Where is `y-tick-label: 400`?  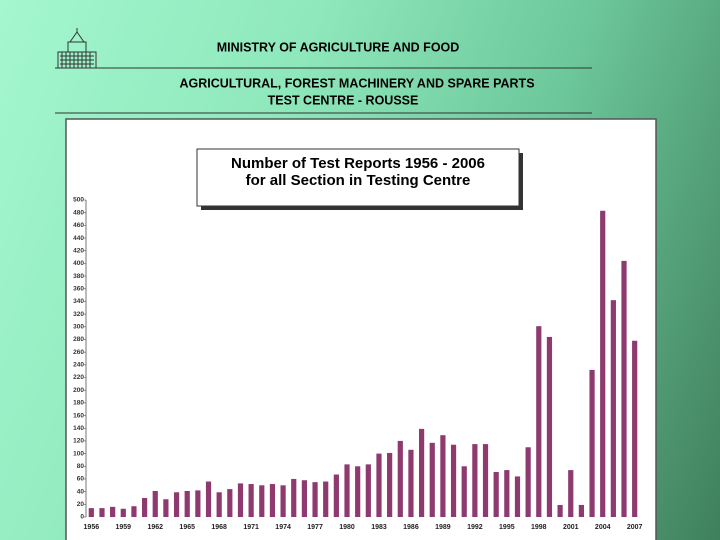 y-tick-label: 400 is located at coordinates (78, 263).